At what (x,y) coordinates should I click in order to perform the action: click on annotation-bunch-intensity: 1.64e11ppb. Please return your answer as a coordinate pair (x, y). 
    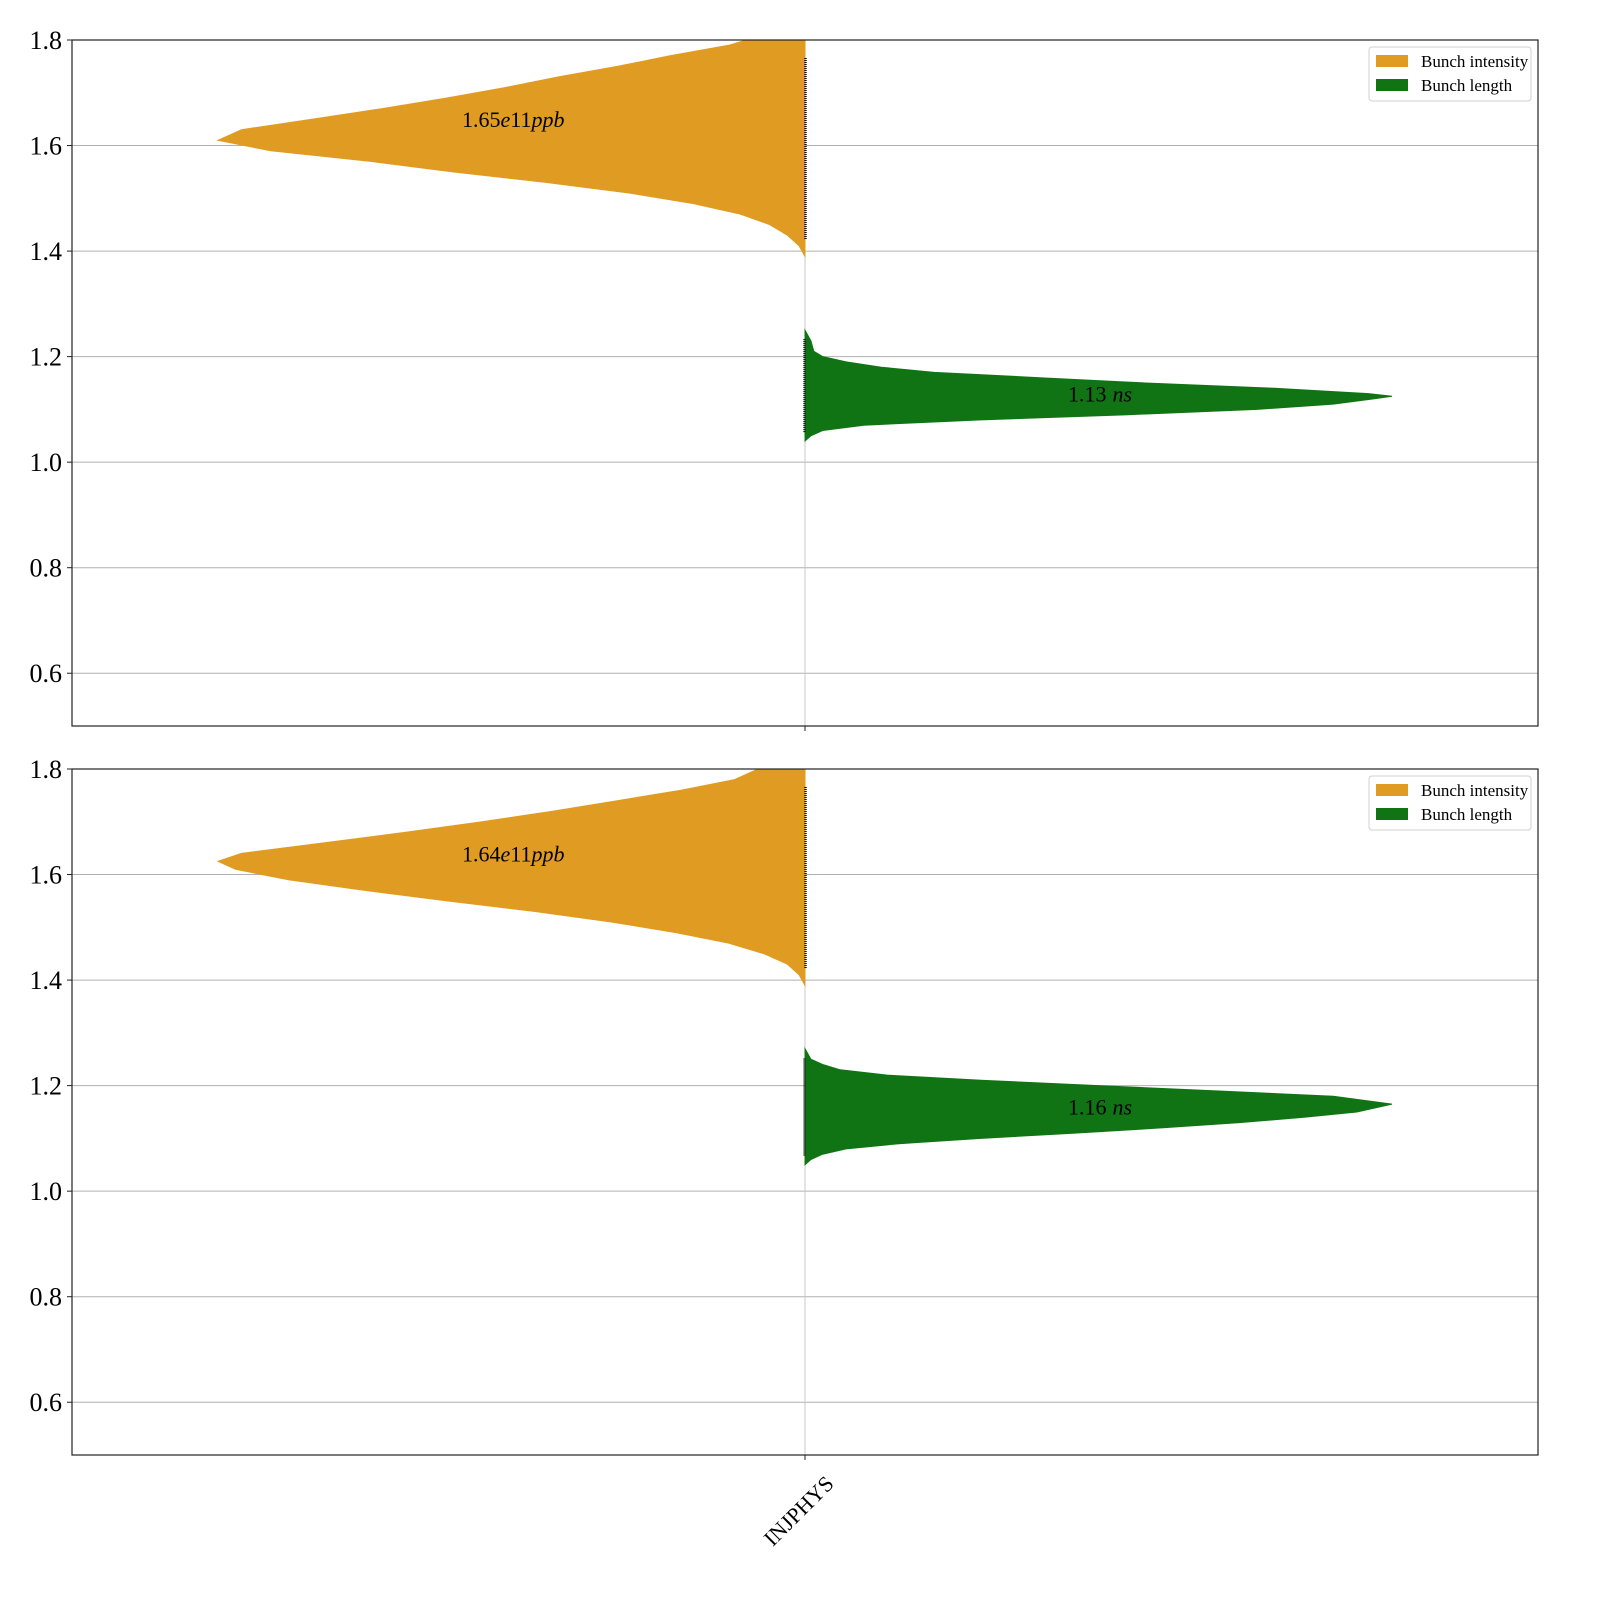
    Looking at the image, I should click on (513, 853).